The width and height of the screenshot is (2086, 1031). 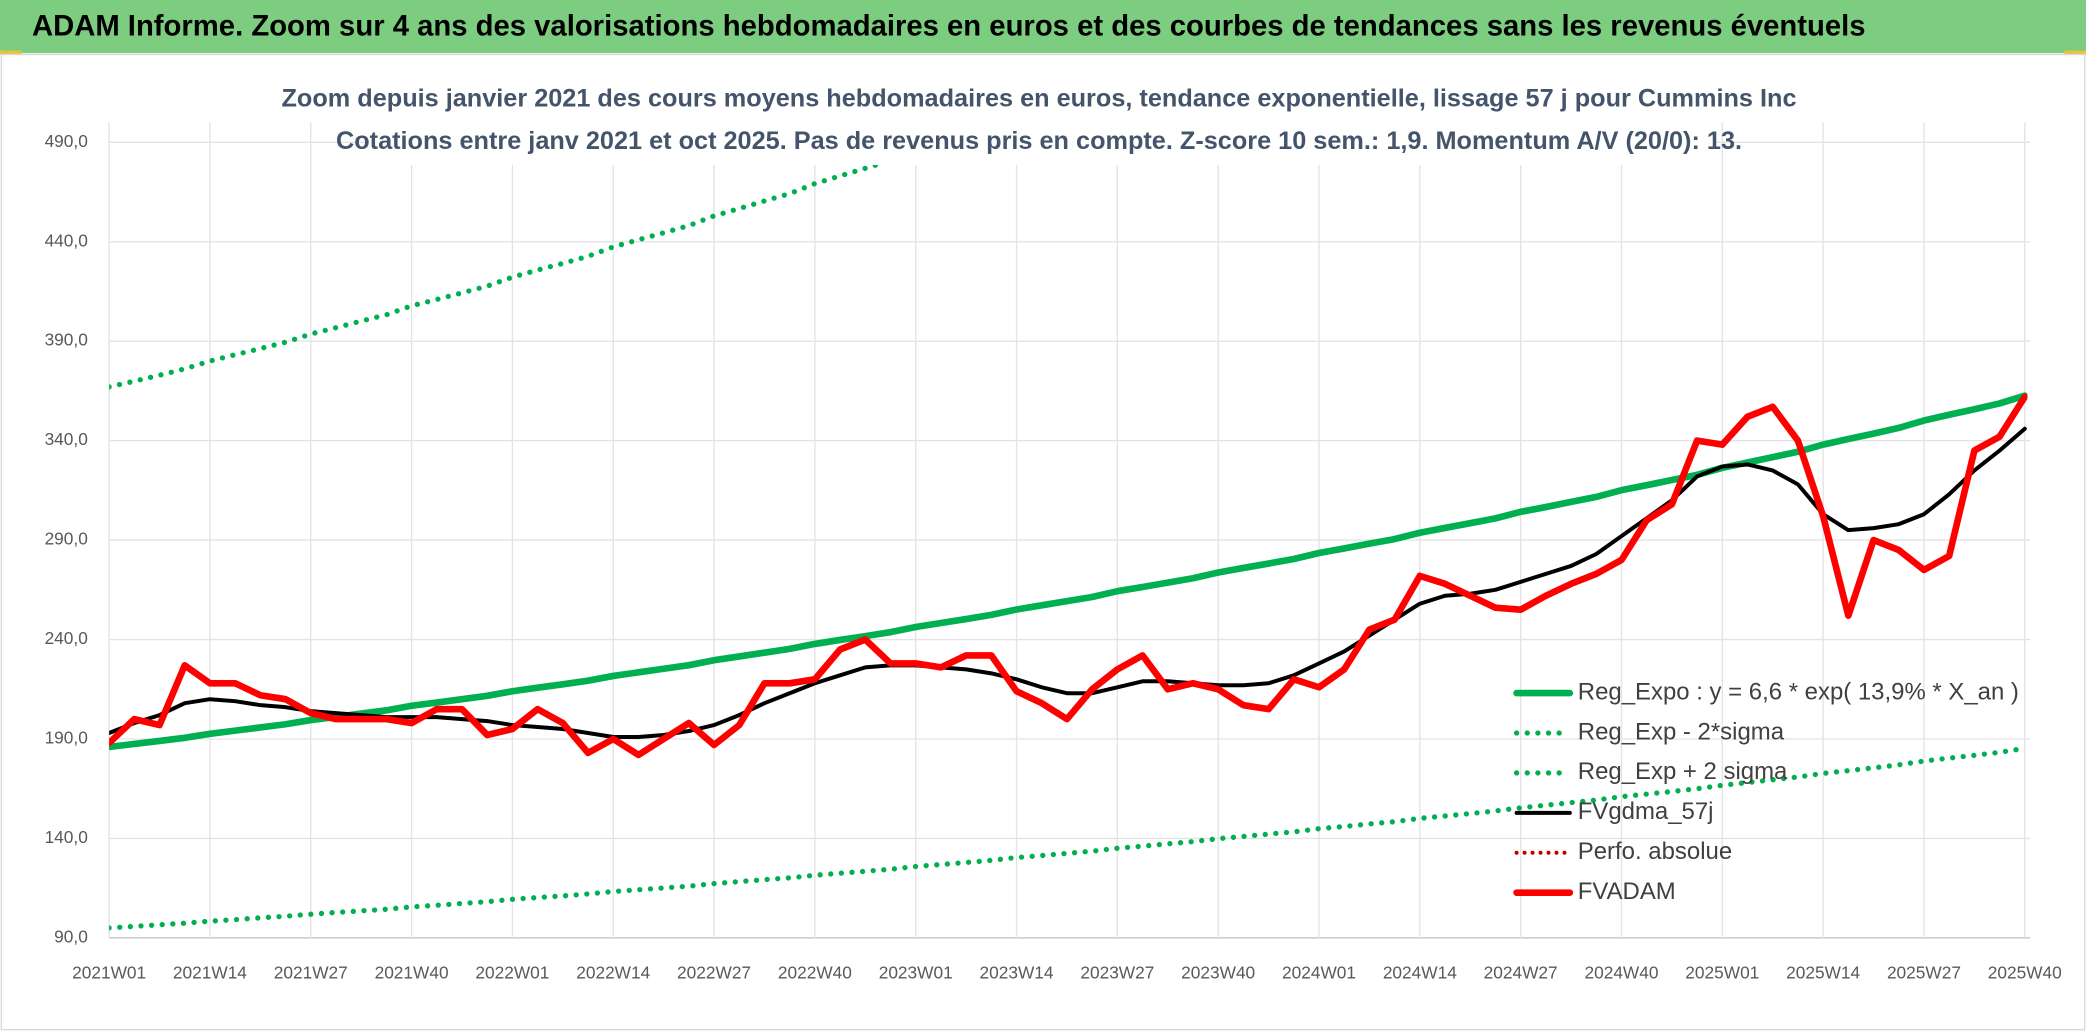 I want to click on series-line, so click(x=558, y=256).